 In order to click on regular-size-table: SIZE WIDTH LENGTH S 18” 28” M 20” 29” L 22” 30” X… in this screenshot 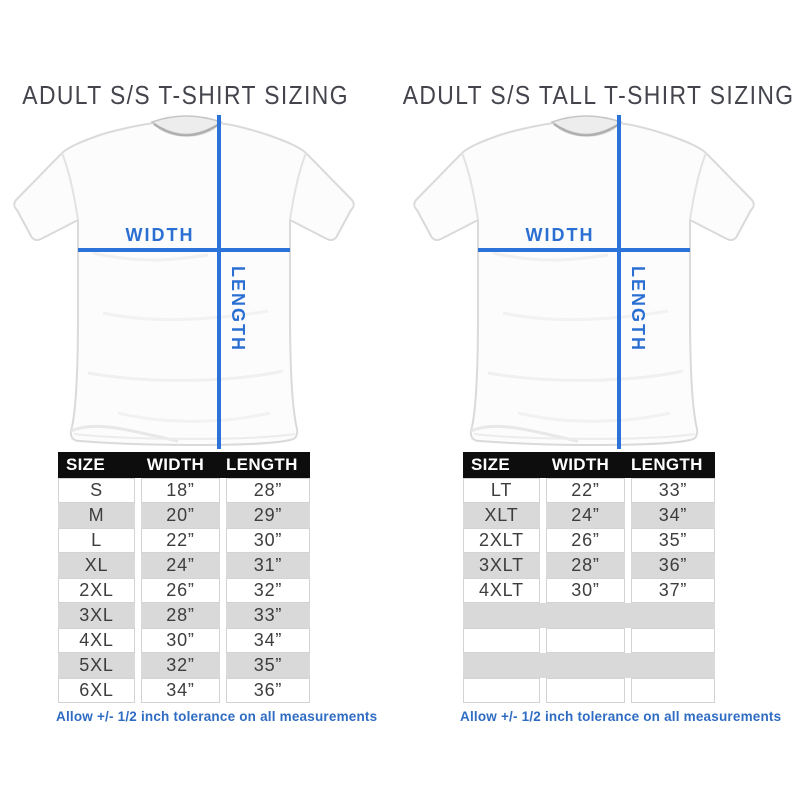, I will do `click(184, 577)`.